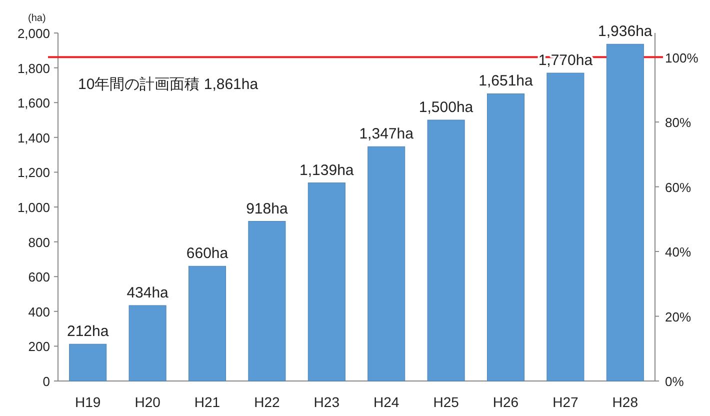 The width and height of the screenshot is (710, 416). What do you see at coordinates (33, 207) in the screenshot?
I see `y-tick-label: 1,000` at bounding box center [33, 207].